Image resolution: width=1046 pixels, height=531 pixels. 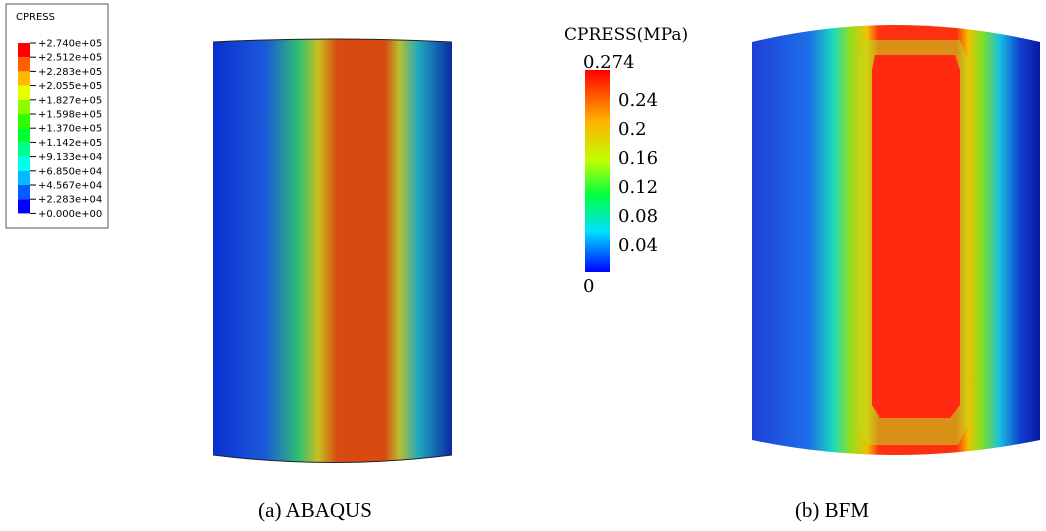 What do you see at coordinates (35, 17) in the screenshot?
I see `legend-title: CPRESS` at bounding box center [35, 17].